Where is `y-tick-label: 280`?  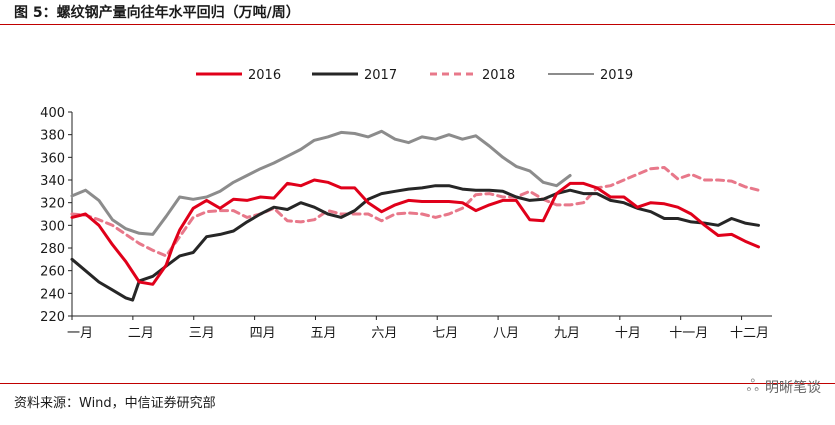 y-tick-label: 280 is located at coordinates (52, 249).